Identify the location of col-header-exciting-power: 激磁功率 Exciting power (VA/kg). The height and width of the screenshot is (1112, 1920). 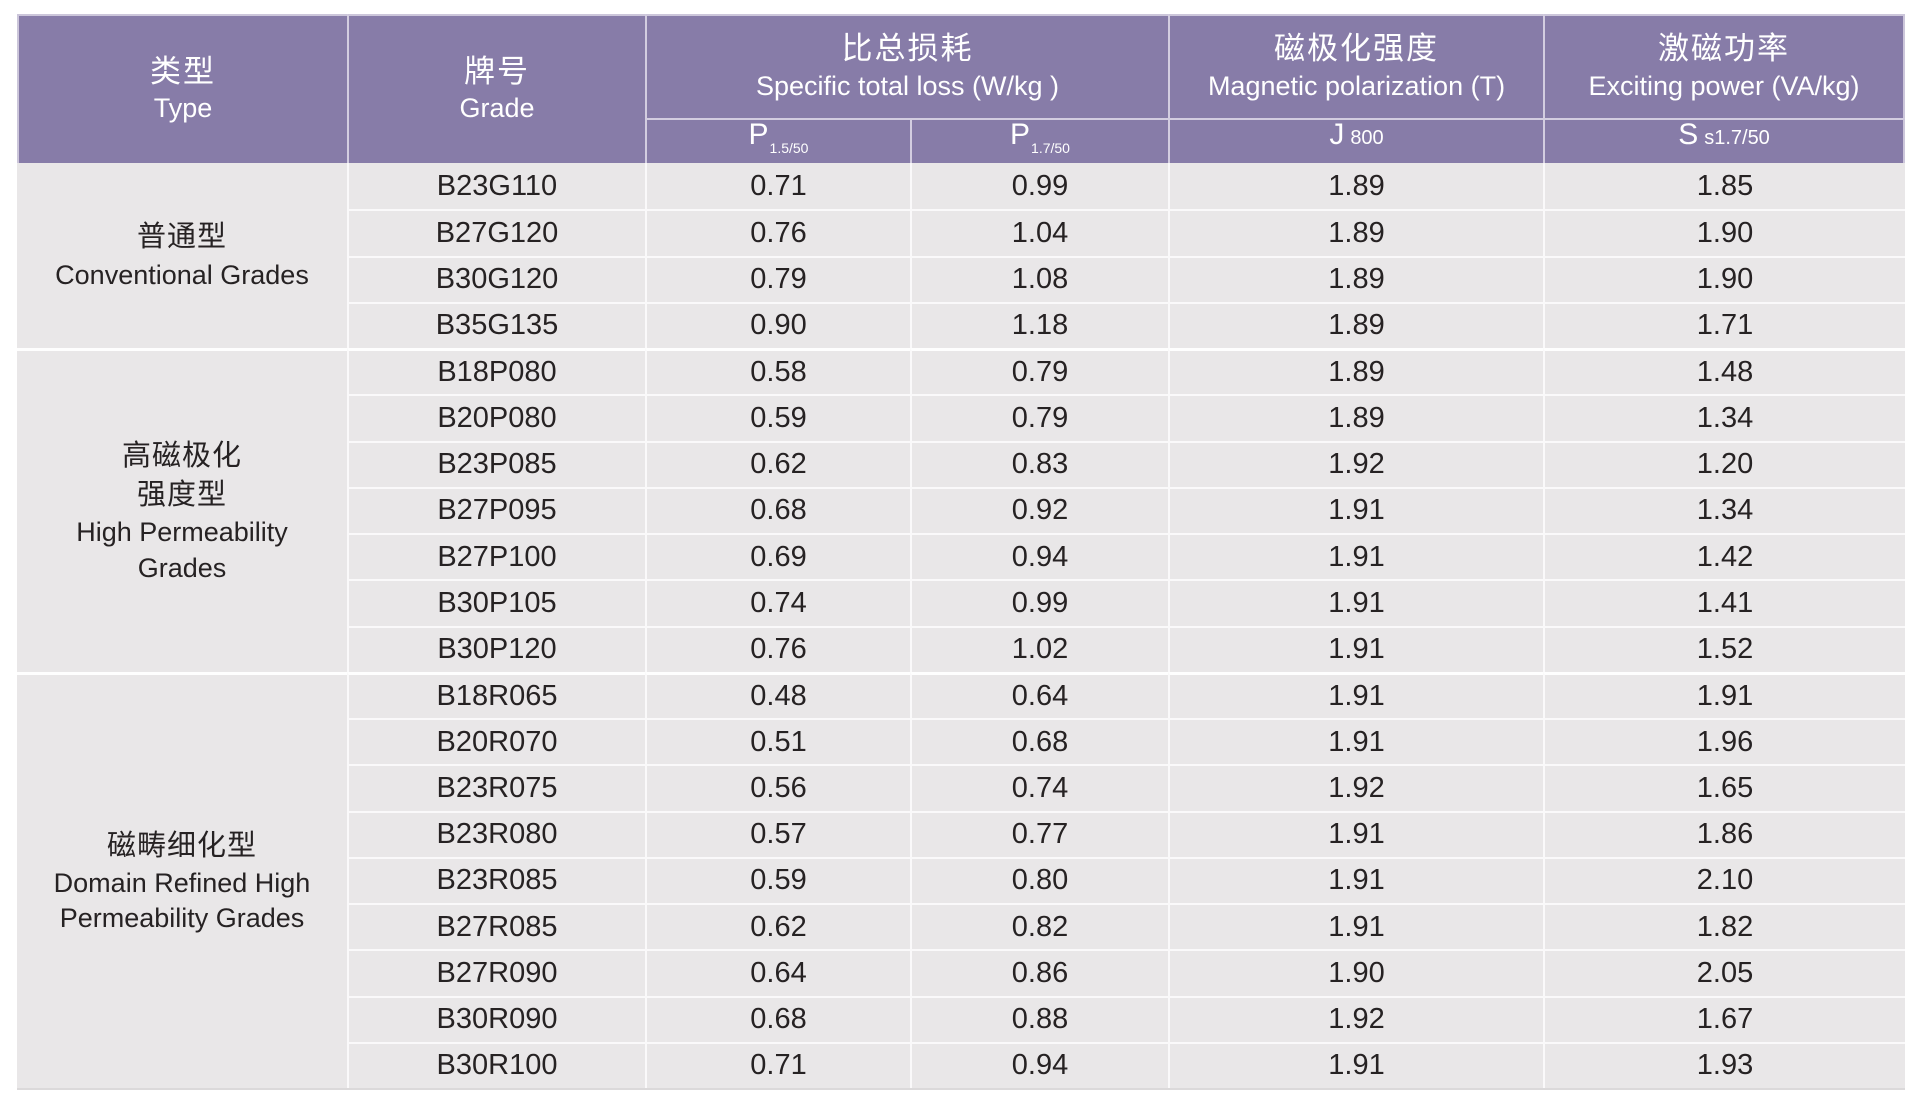
(1724, 66).